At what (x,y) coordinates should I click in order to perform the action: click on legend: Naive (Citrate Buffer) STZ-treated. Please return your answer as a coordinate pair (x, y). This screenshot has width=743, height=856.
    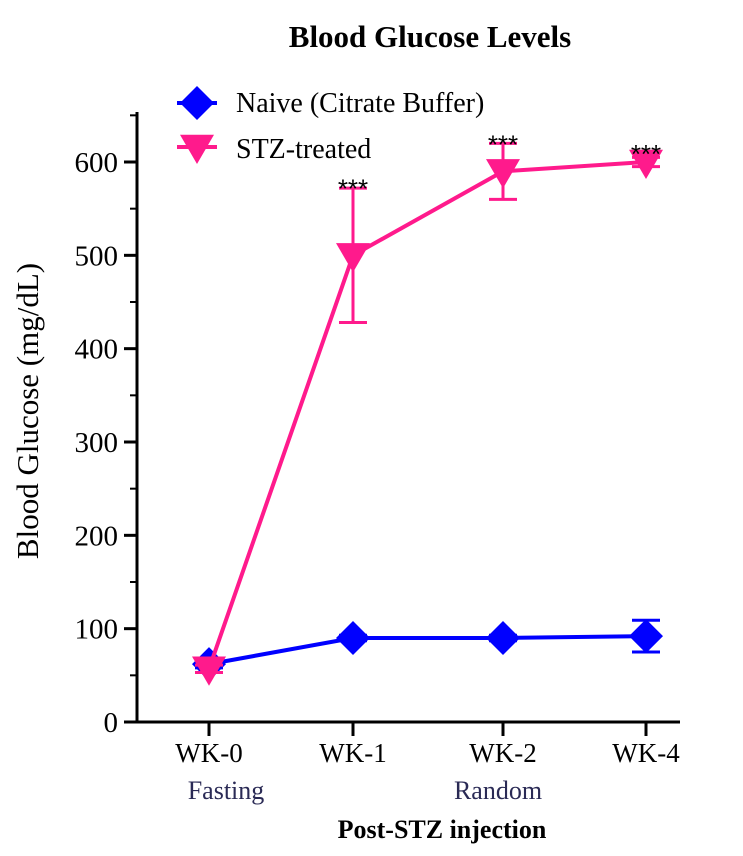
    Looking at the image, I should click on (330, 125).